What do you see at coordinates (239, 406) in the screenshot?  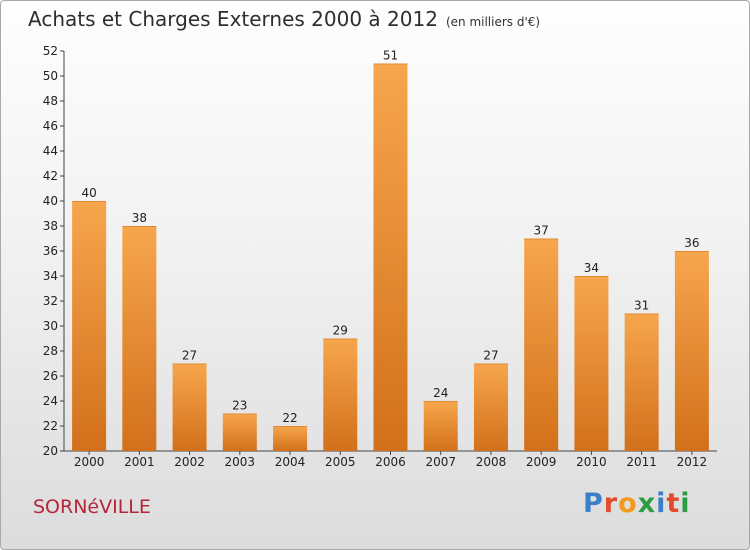 I see `value-label: 23` at bounding box center [239, 406].